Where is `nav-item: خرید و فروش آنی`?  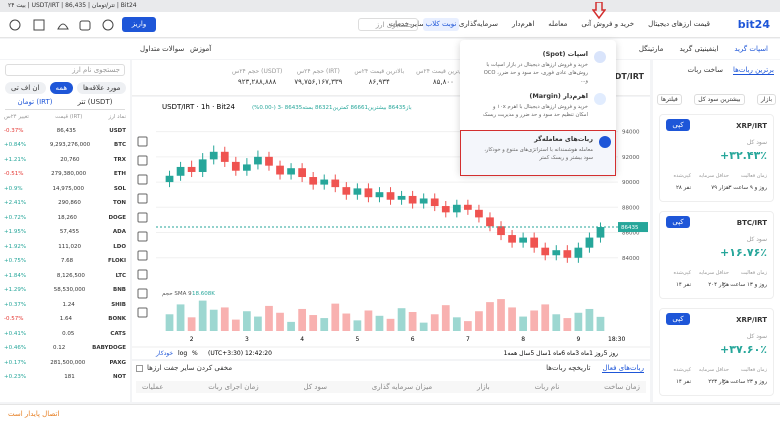 nav-item: خرید و فروش آنی is located at coordinates (608, 24).